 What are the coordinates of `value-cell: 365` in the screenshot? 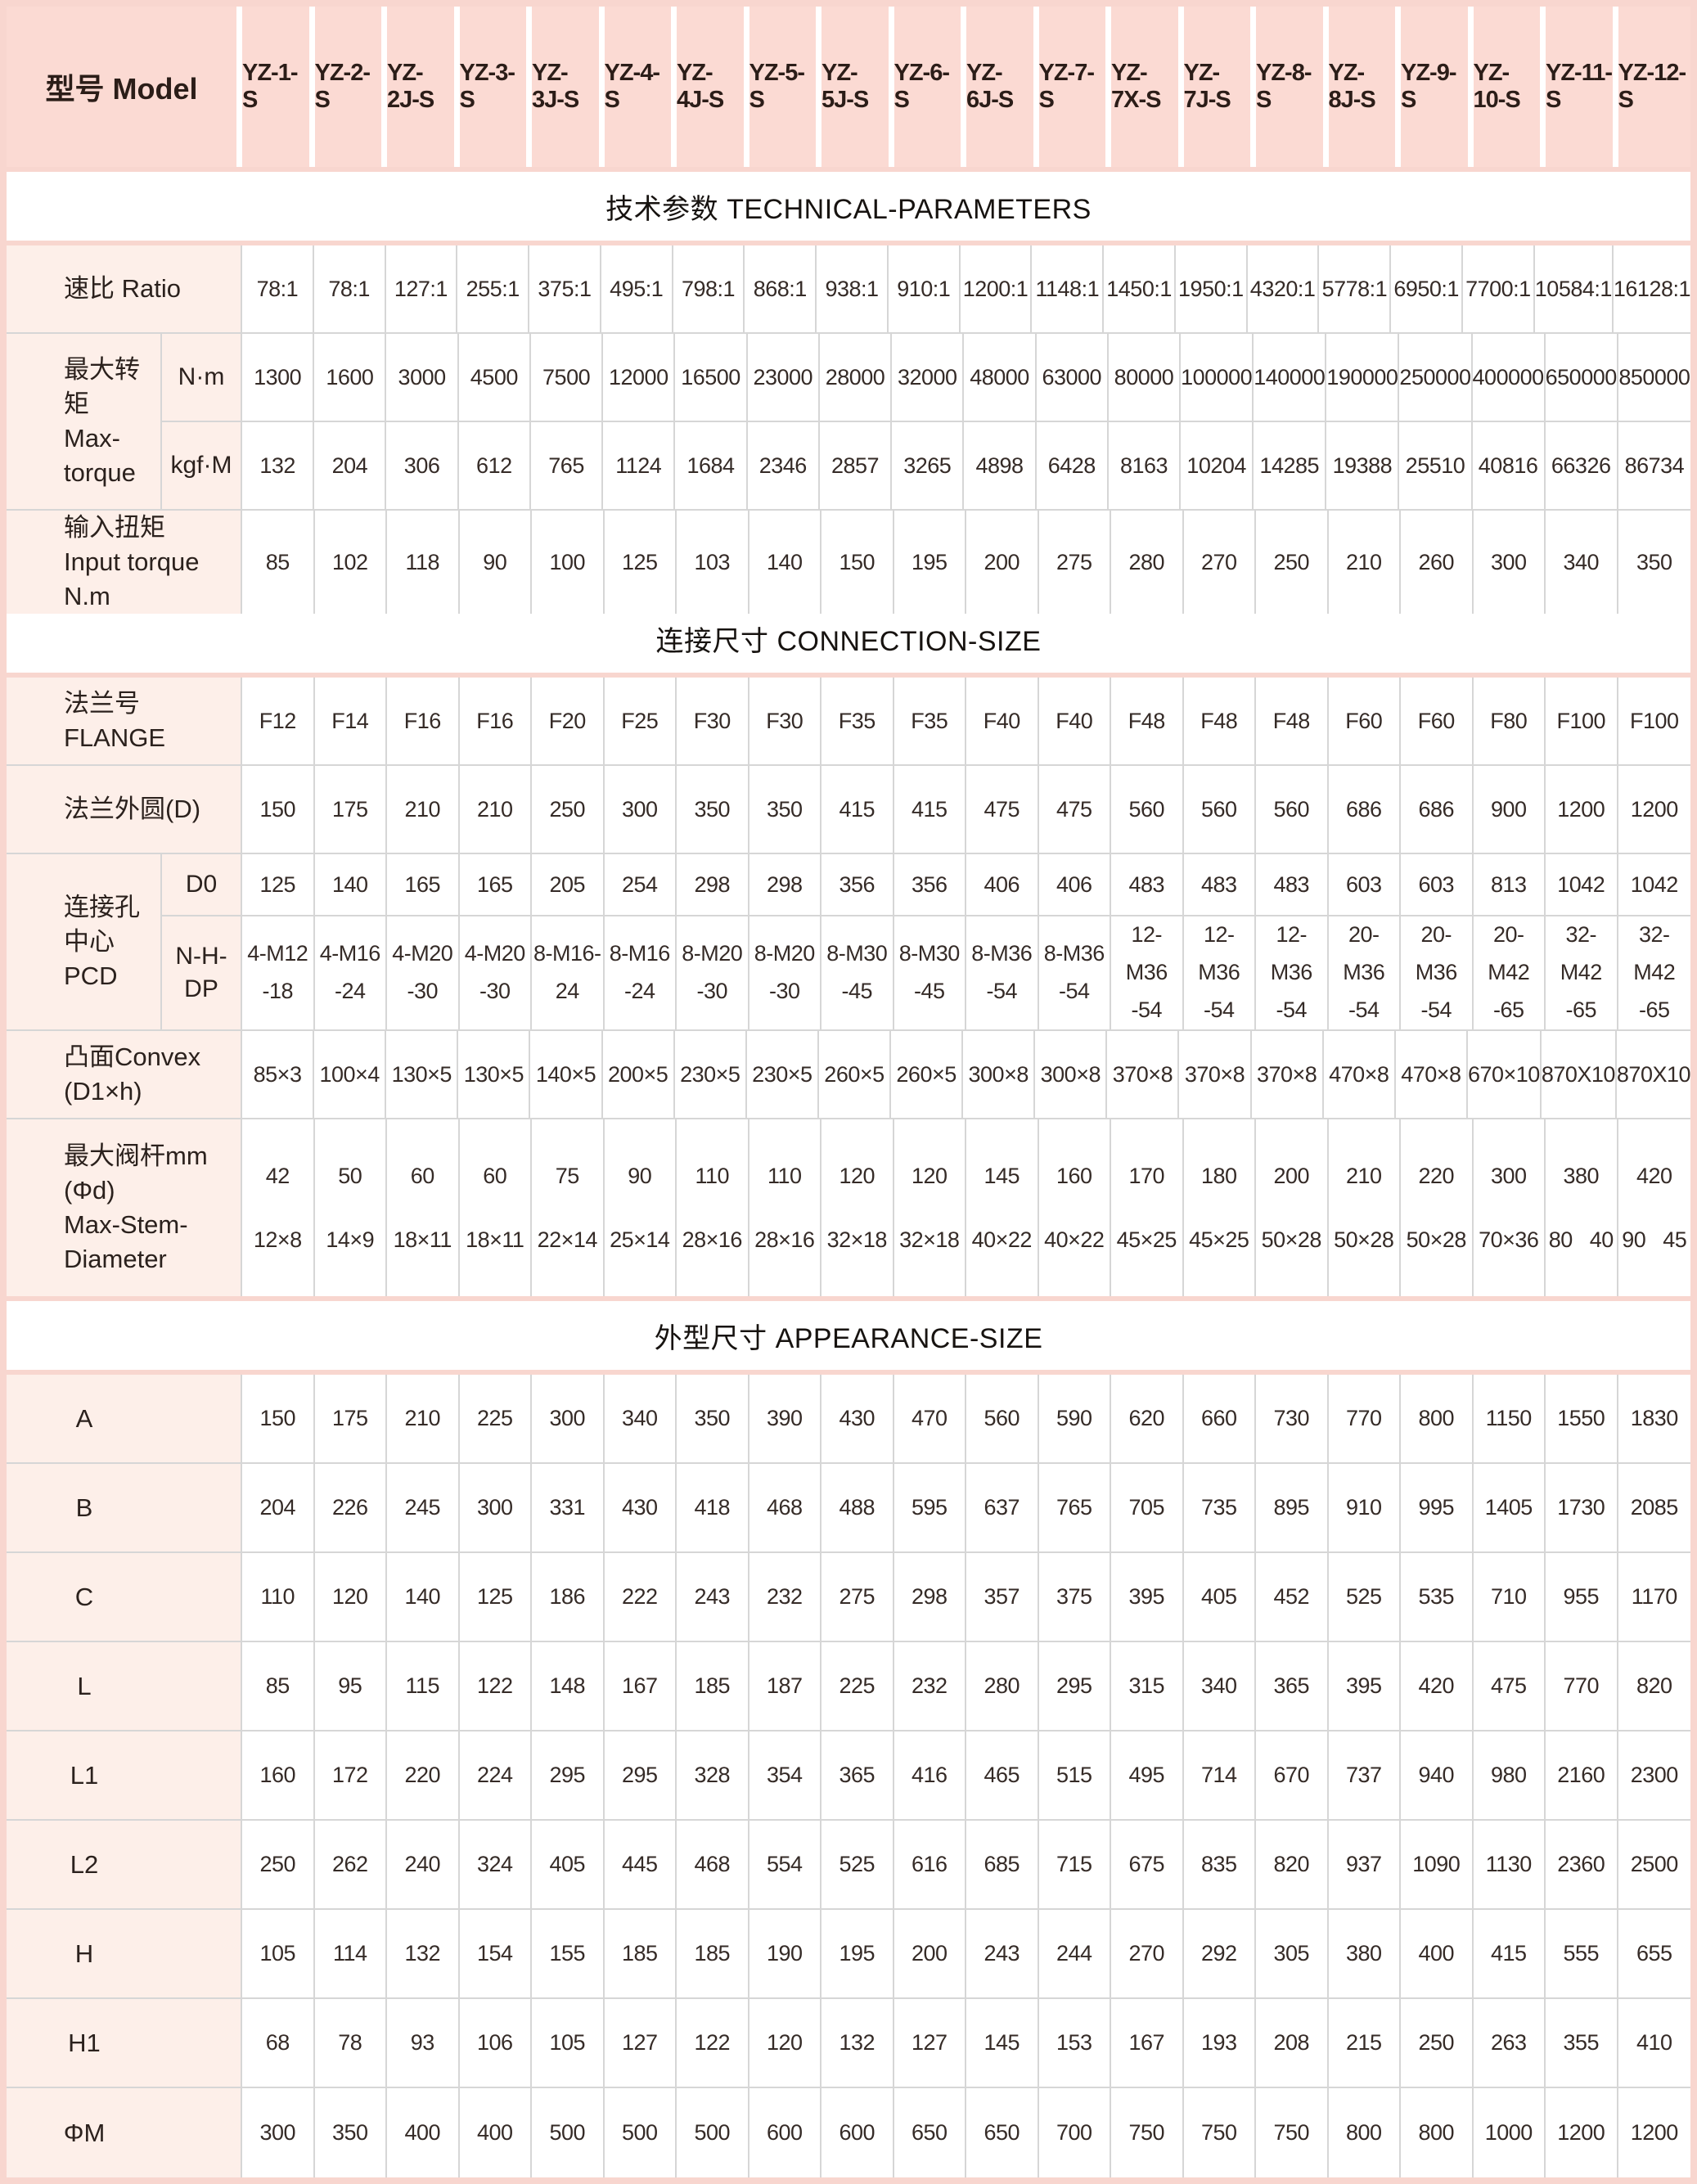 It's located at (1292, 1686).